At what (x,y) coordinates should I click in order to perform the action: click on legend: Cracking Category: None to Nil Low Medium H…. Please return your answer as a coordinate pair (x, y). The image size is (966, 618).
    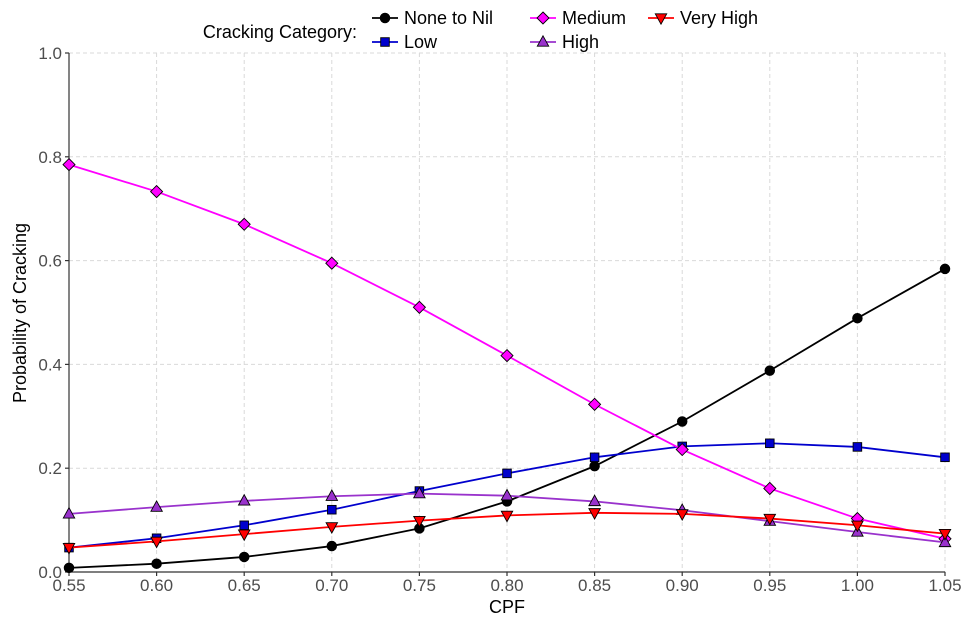
    Looking at the image, I should click on (480, 30).